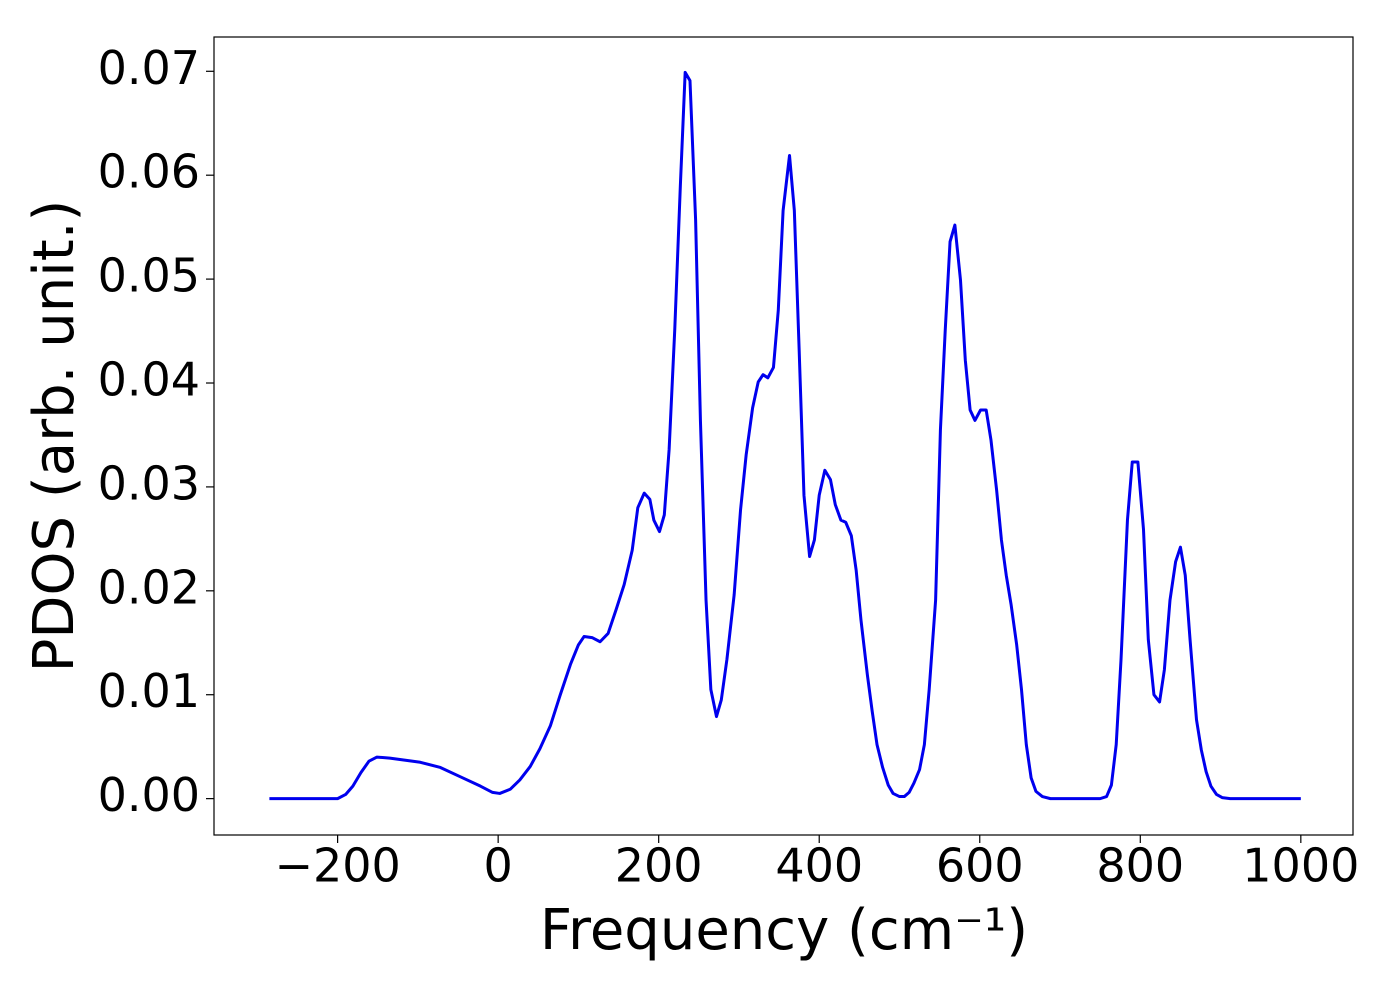 Image resolution: width=1400 pixels, height=1000 pixels. What do you see at coordinates (149, 587) in the screenshot?
I see `y-tick-label: 0.02` at bounding box center [149, 587].